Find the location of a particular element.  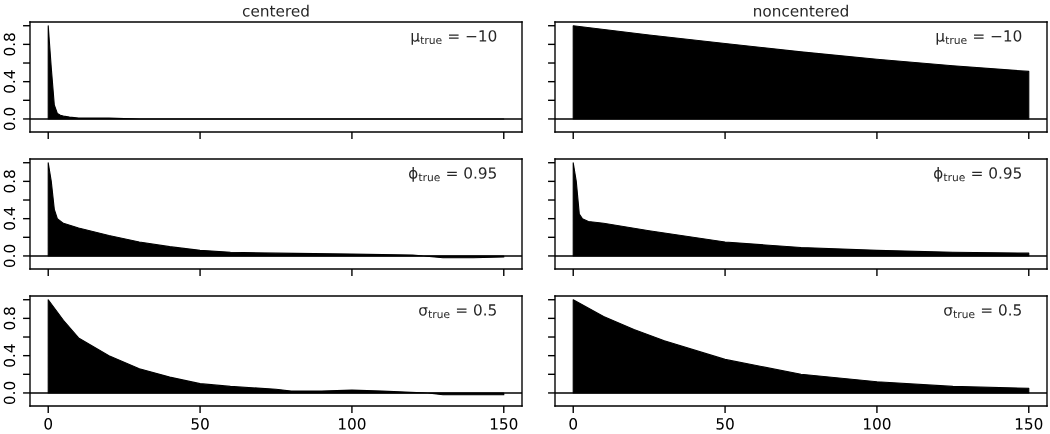

chart-title: noncentered is located at coordinates (801, 10).